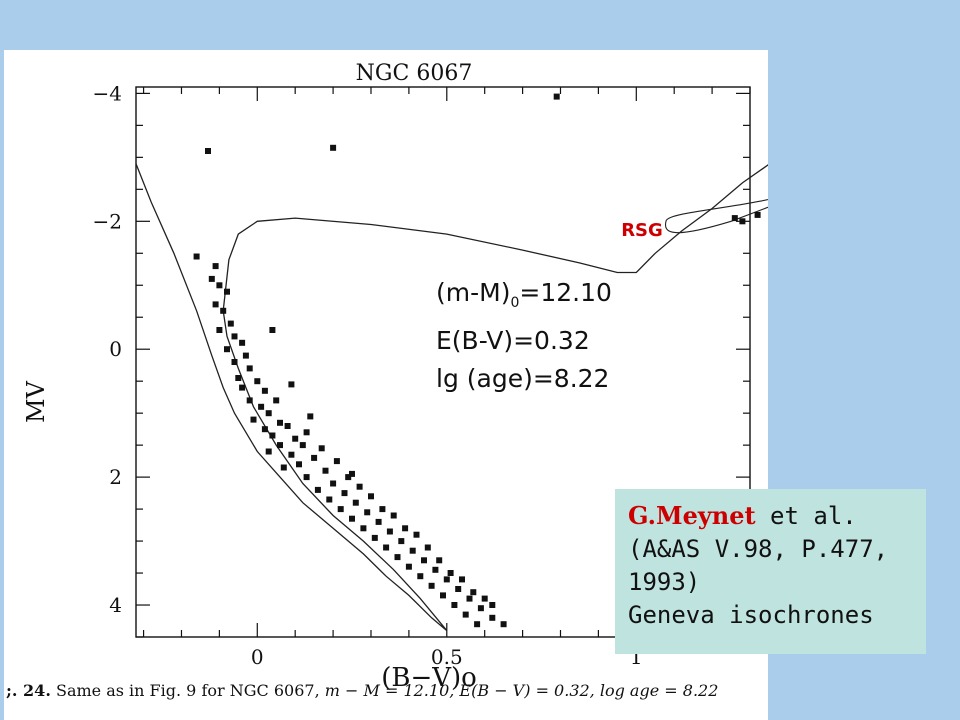  I want to click on y-tick-label: 4, so click(115, 605).